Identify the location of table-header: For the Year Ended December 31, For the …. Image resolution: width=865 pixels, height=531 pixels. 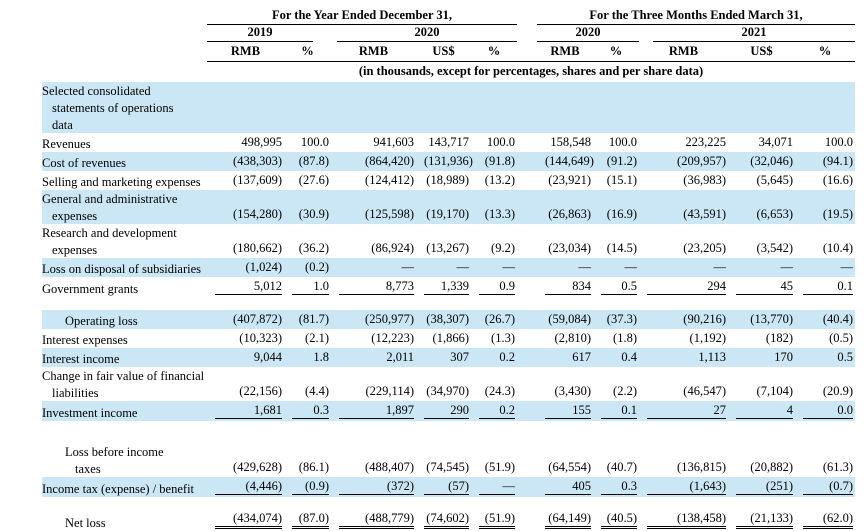
(449, 45).